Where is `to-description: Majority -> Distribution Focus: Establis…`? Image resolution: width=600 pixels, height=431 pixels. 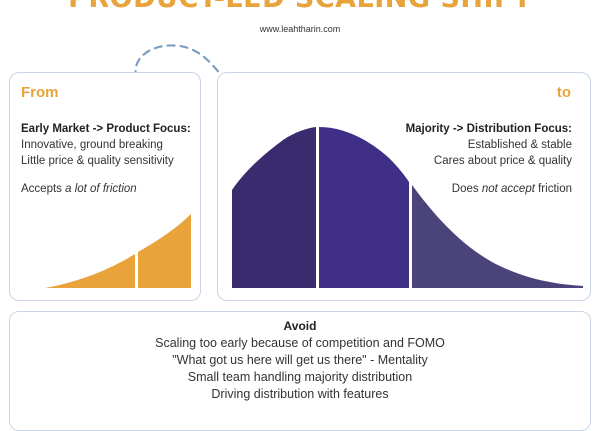
to-description: Majority -> Distribution Focus: Establis… is located at coordinates (489, 159).